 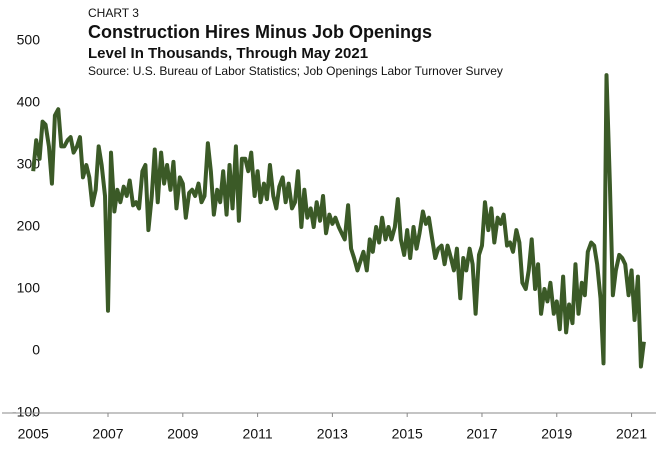 What do you see at coordinates (29, 288) in the screenshot?
I see `y-tick-label: 100` at bounding box center [29, 288].